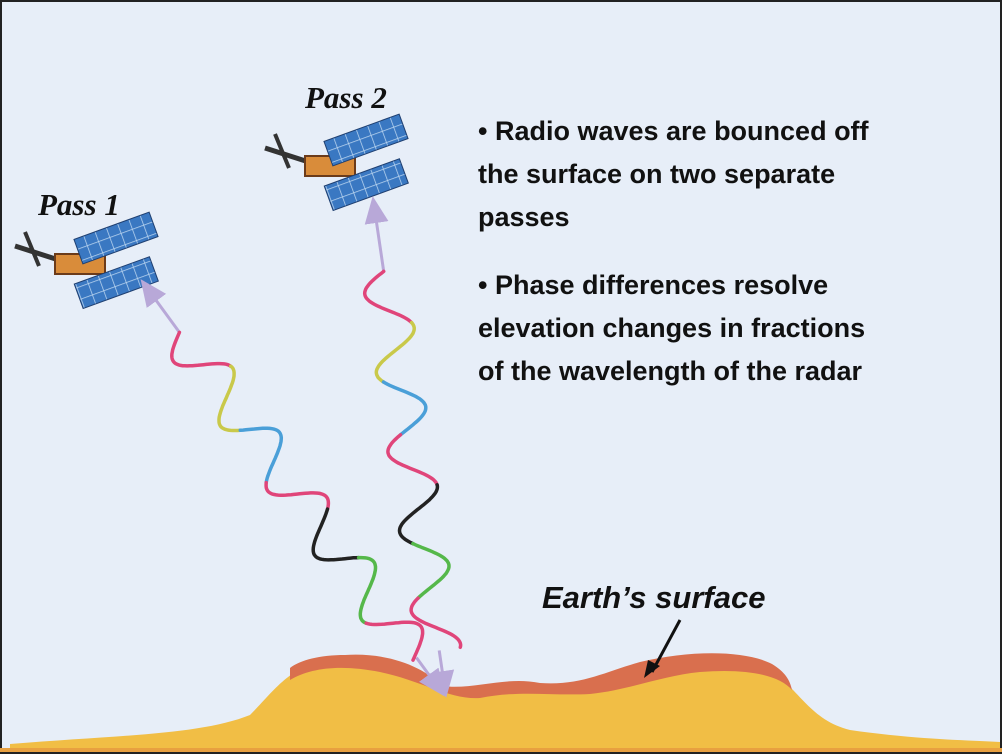  Describe the element at coordinates (541, 676) in the screenshot. I see `surface-layer` at that location.